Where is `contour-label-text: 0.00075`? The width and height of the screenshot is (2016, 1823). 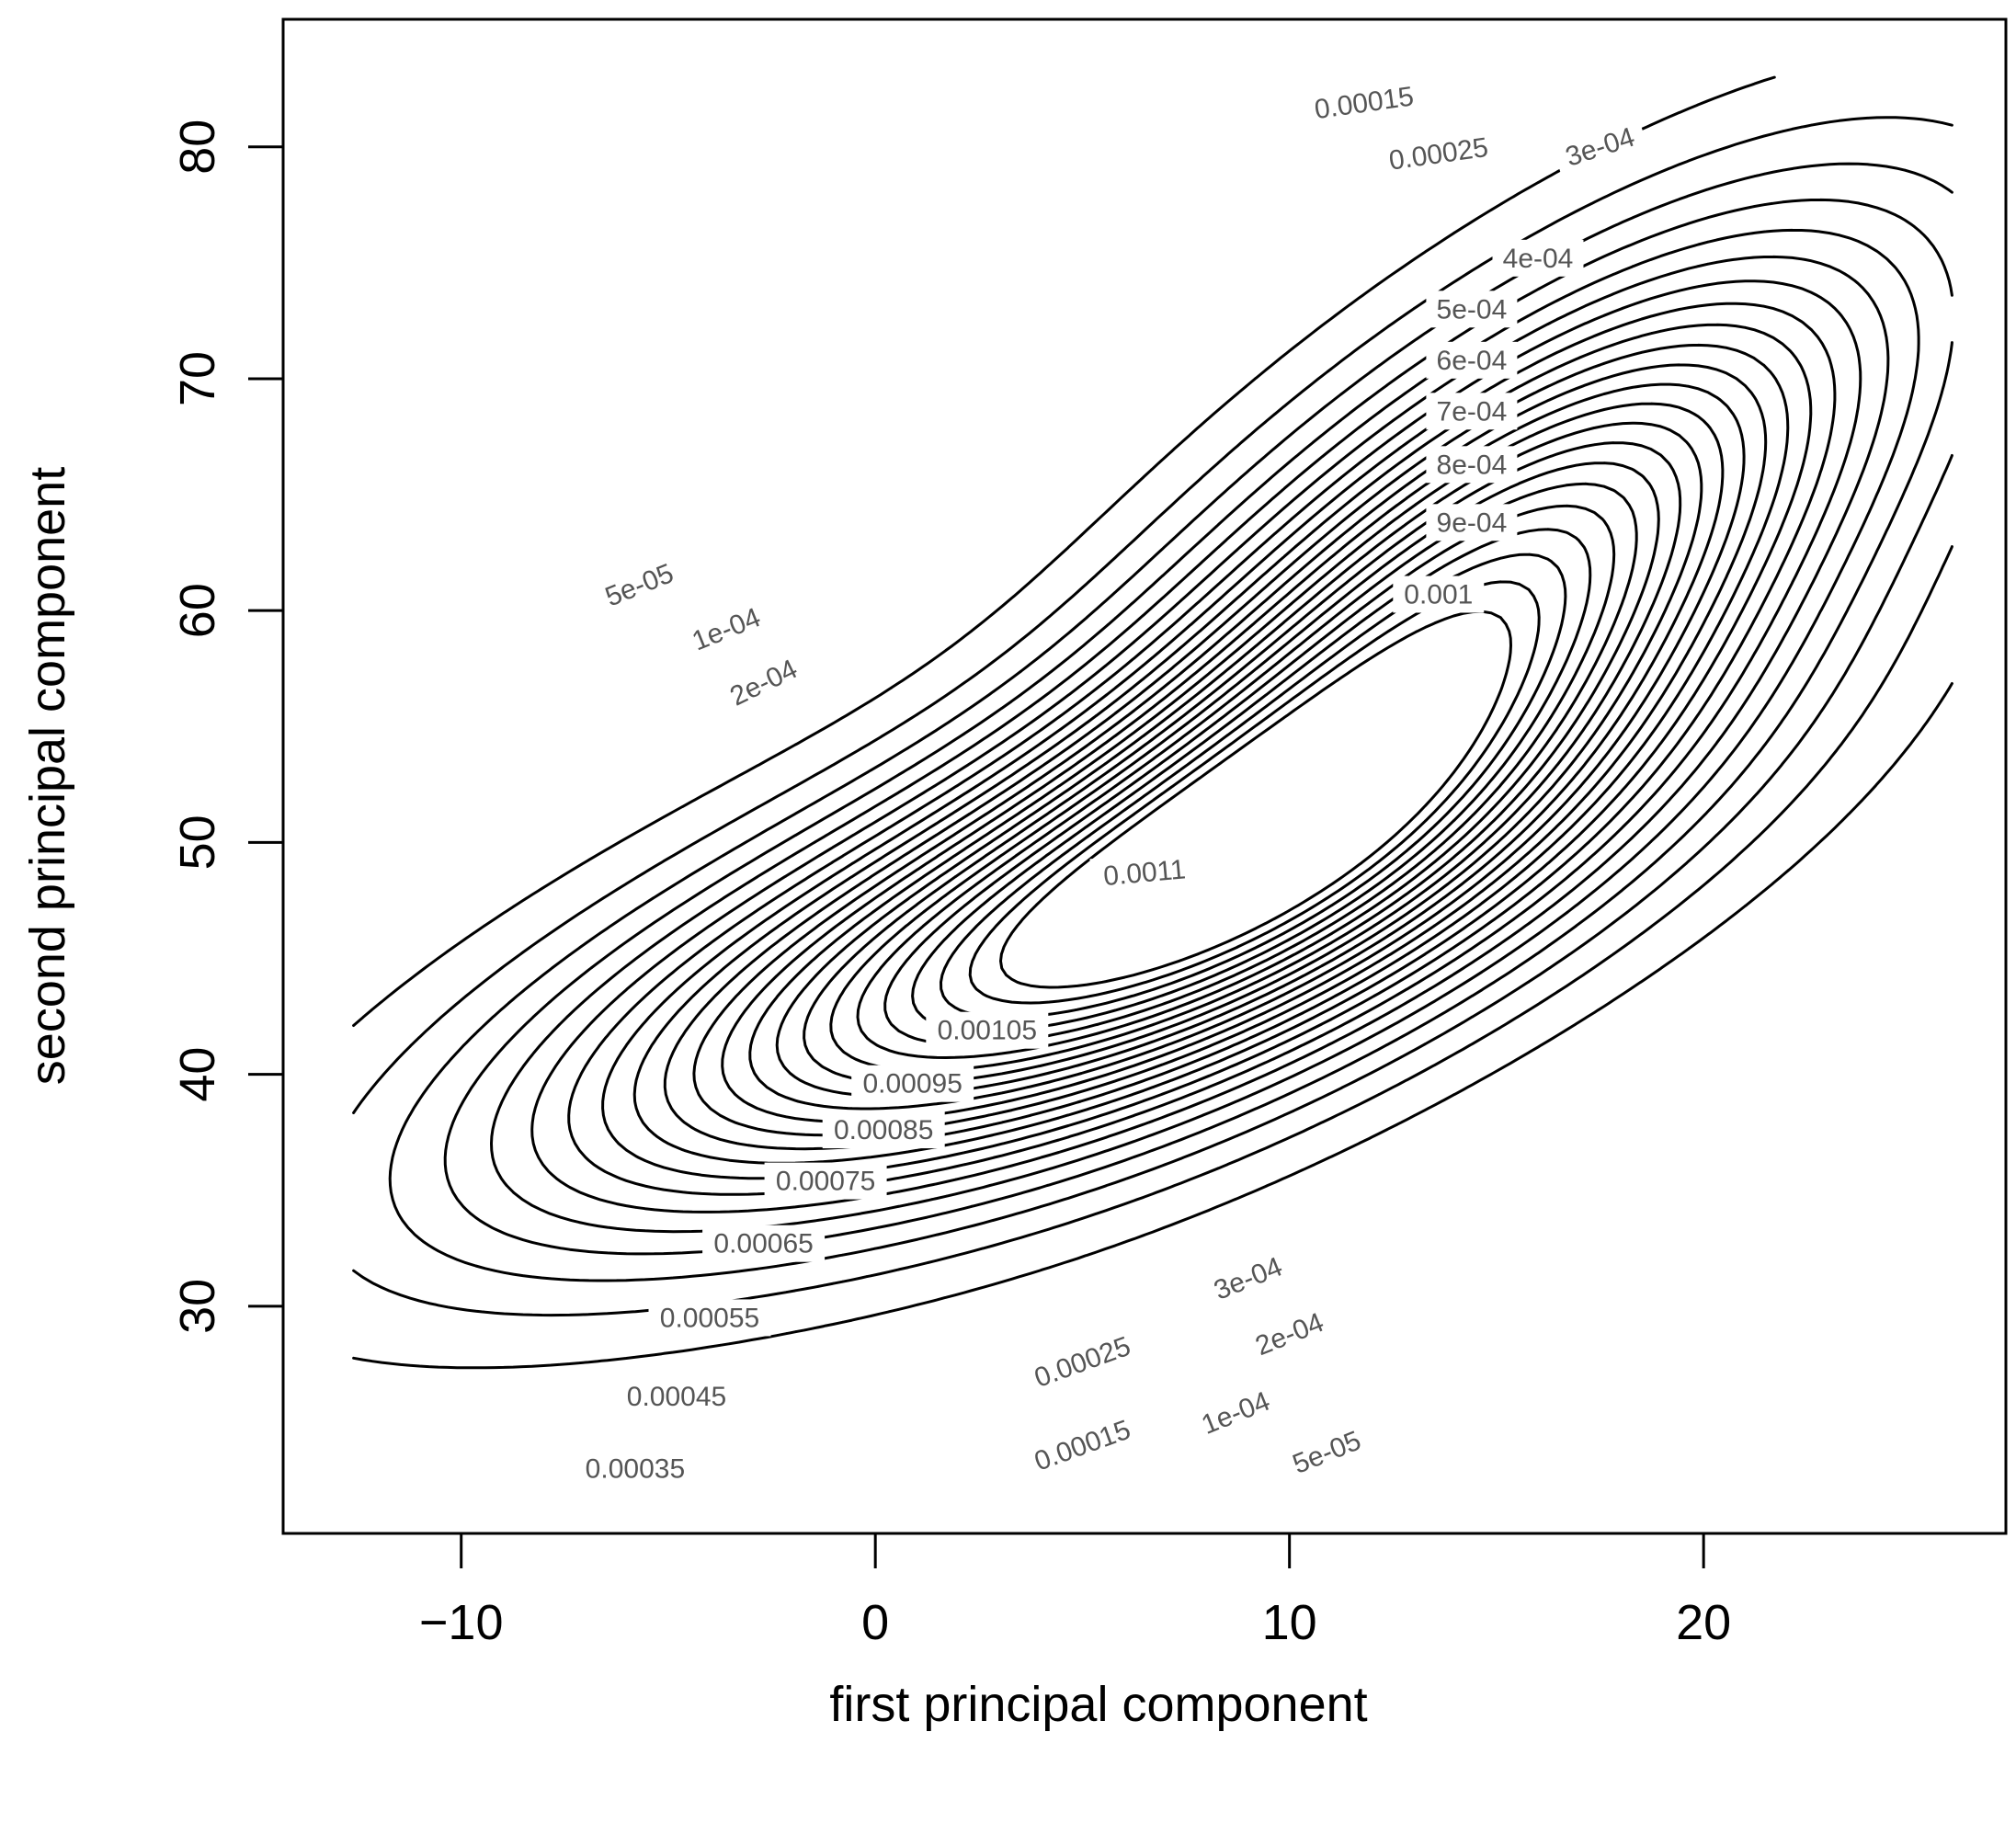 contour-label-text: 0.00075 is located at coordinates (825, 1182).